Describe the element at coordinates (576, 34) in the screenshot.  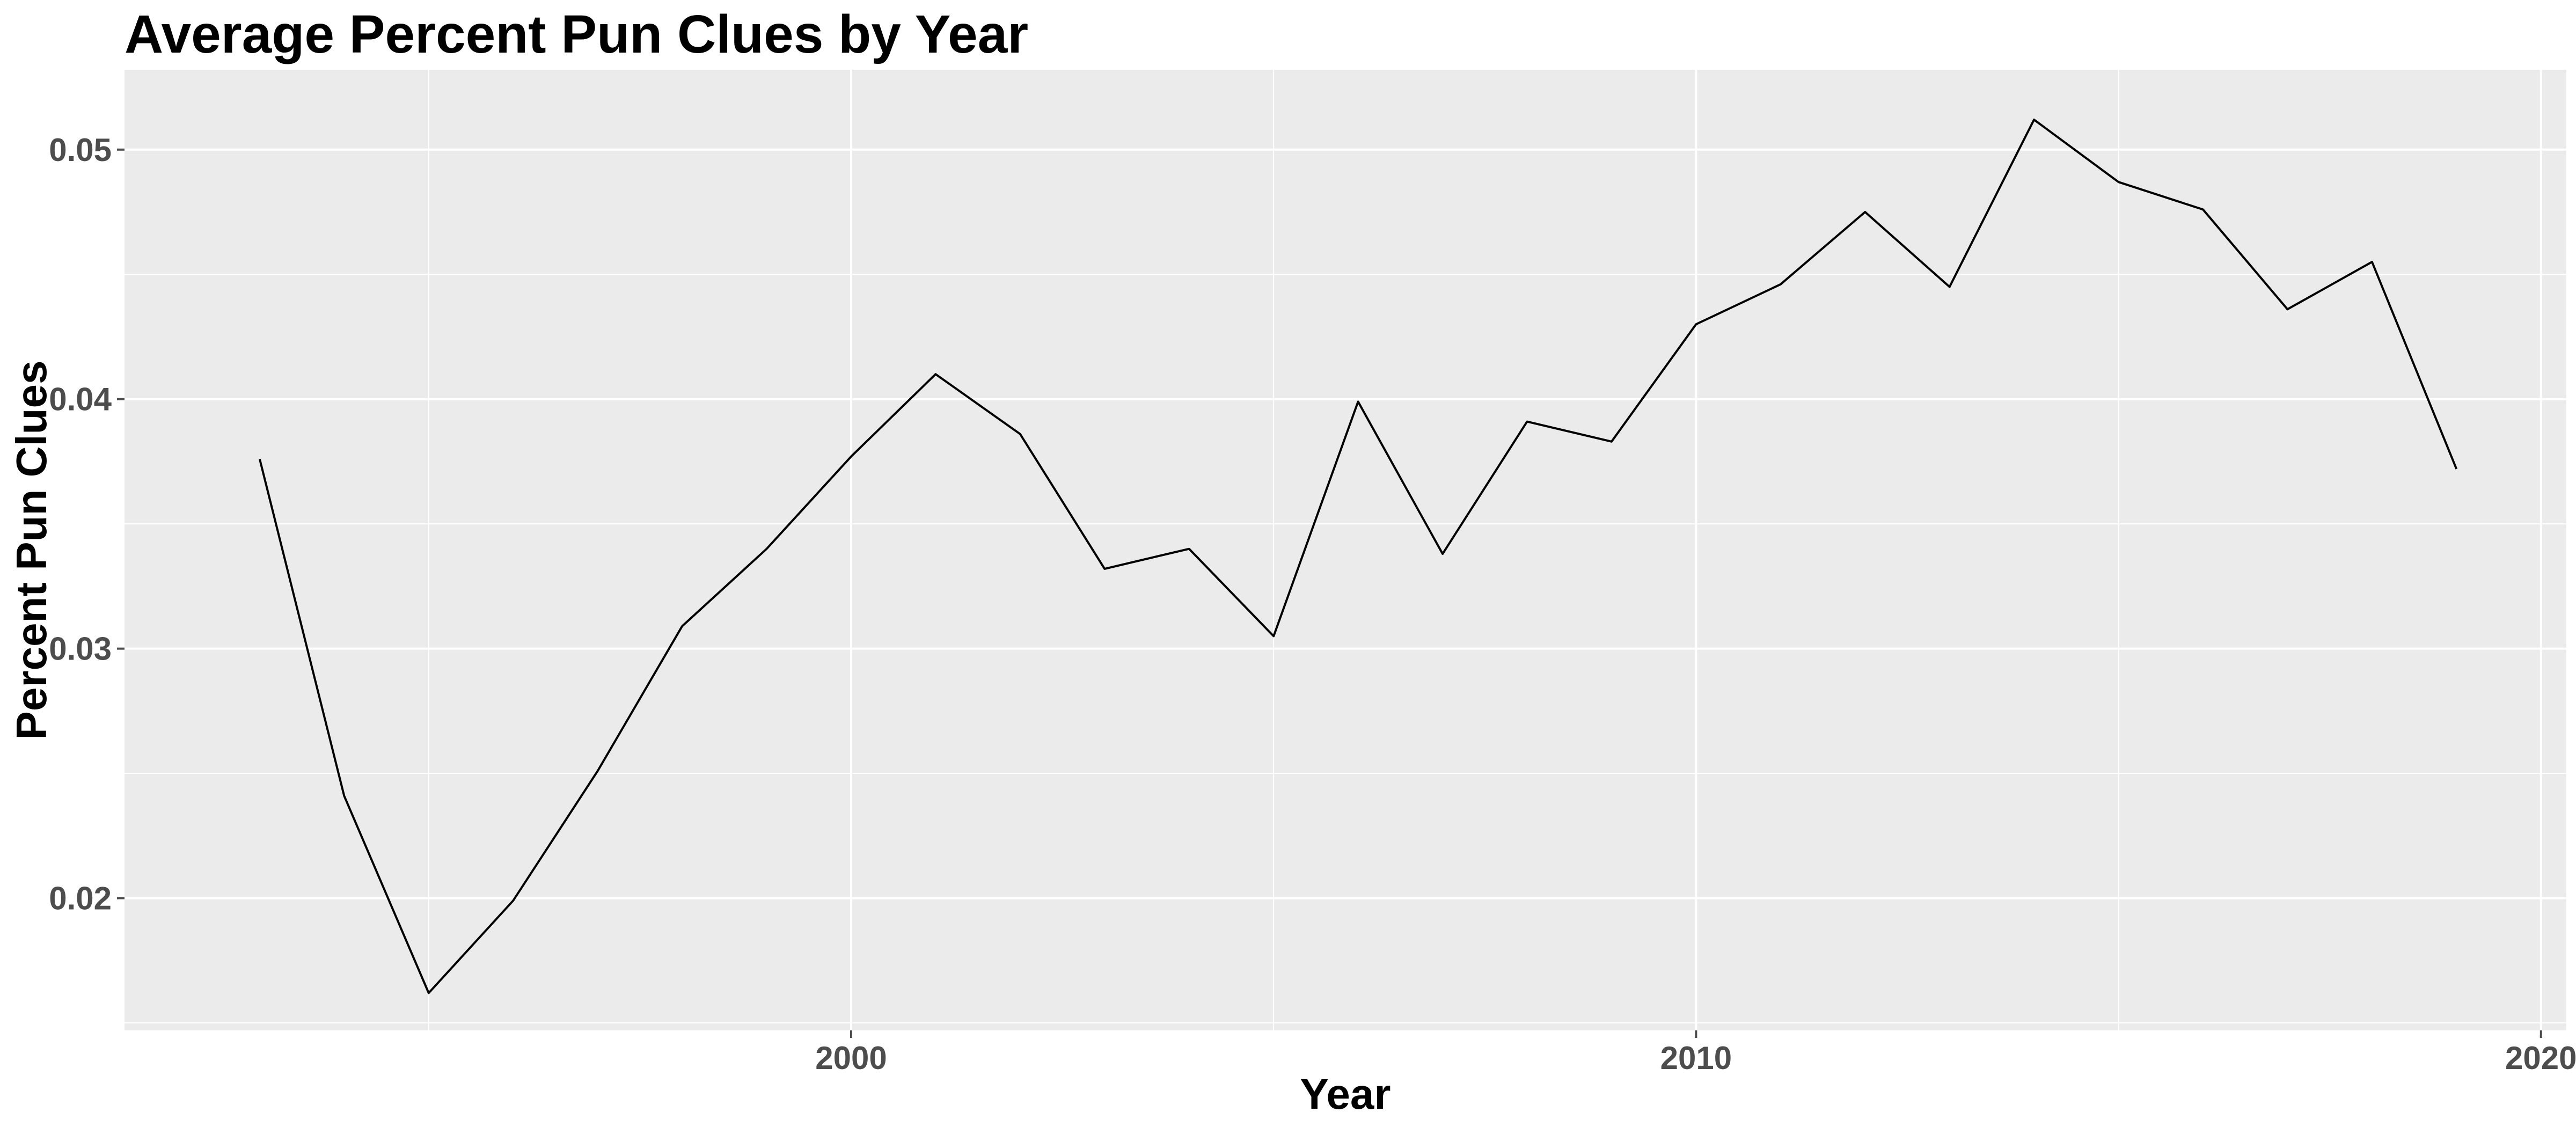
I see `chart-title: Average Percent Pun Clues by Year` at that location.